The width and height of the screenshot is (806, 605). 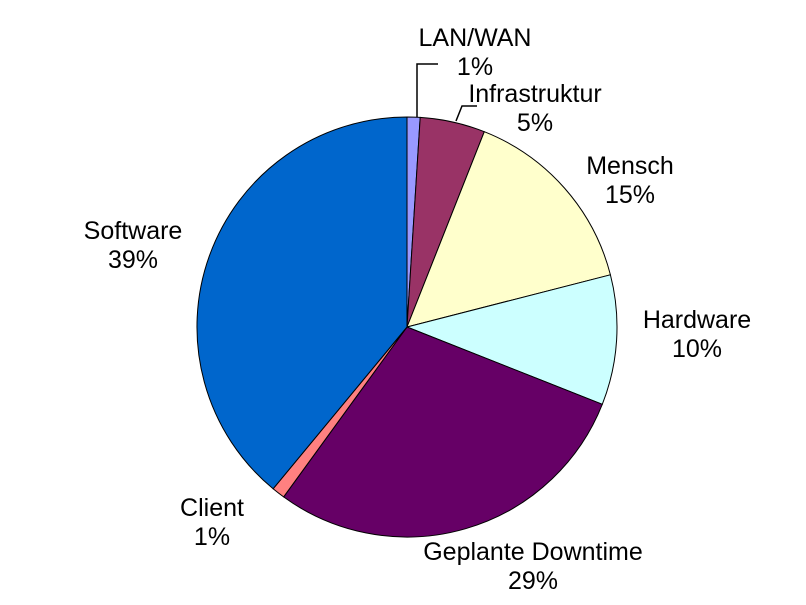 I want to click on label-client-name: Client, so click(x=212, y=508).